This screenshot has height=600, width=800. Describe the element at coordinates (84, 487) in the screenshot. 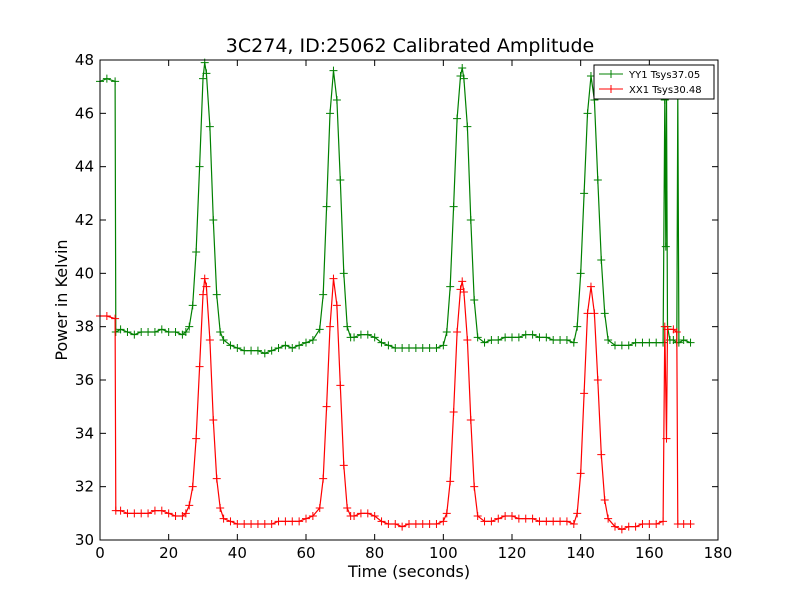

I see `y-tick-label: 32` at that location.